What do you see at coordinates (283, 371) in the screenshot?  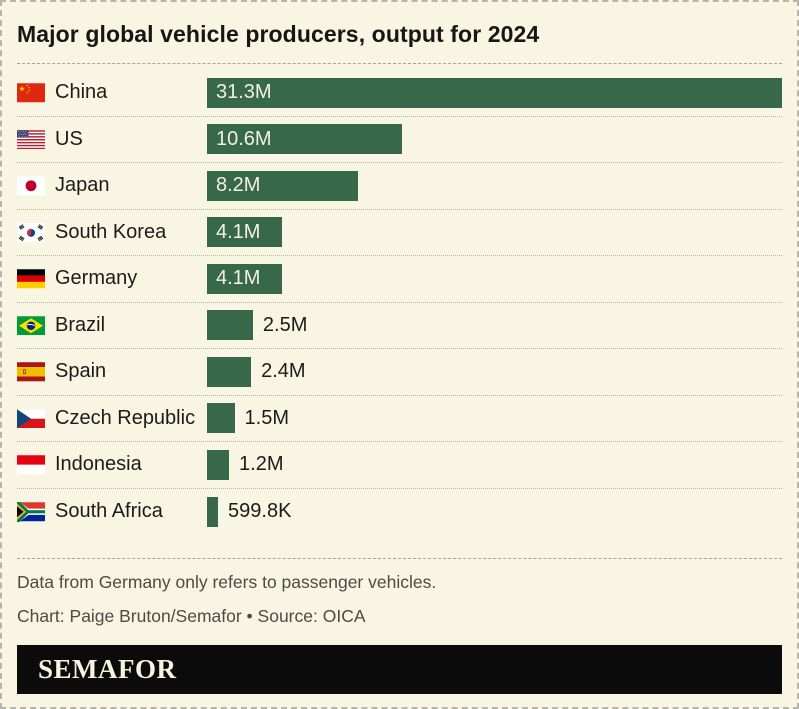 I see `value-label-outside: 2.4M` at bounding box center [283, 371].